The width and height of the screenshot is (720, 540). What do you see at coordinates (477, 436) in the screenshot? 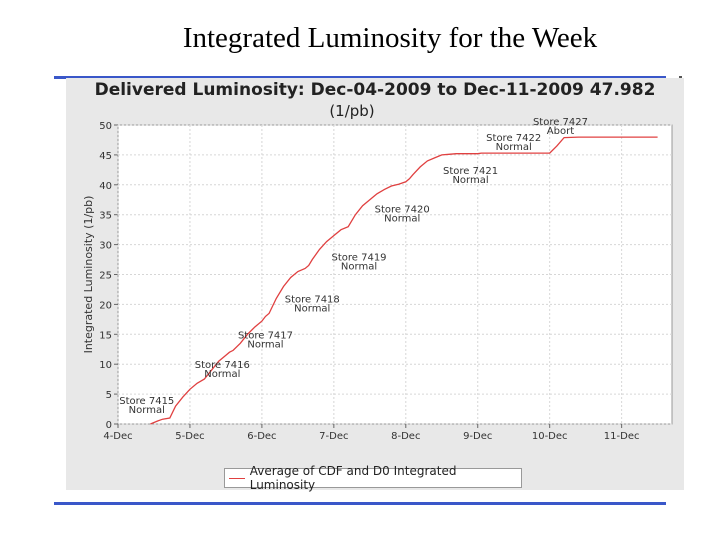
I see `x-tick-label: 9-Dec` at bounding box center [477, 436].